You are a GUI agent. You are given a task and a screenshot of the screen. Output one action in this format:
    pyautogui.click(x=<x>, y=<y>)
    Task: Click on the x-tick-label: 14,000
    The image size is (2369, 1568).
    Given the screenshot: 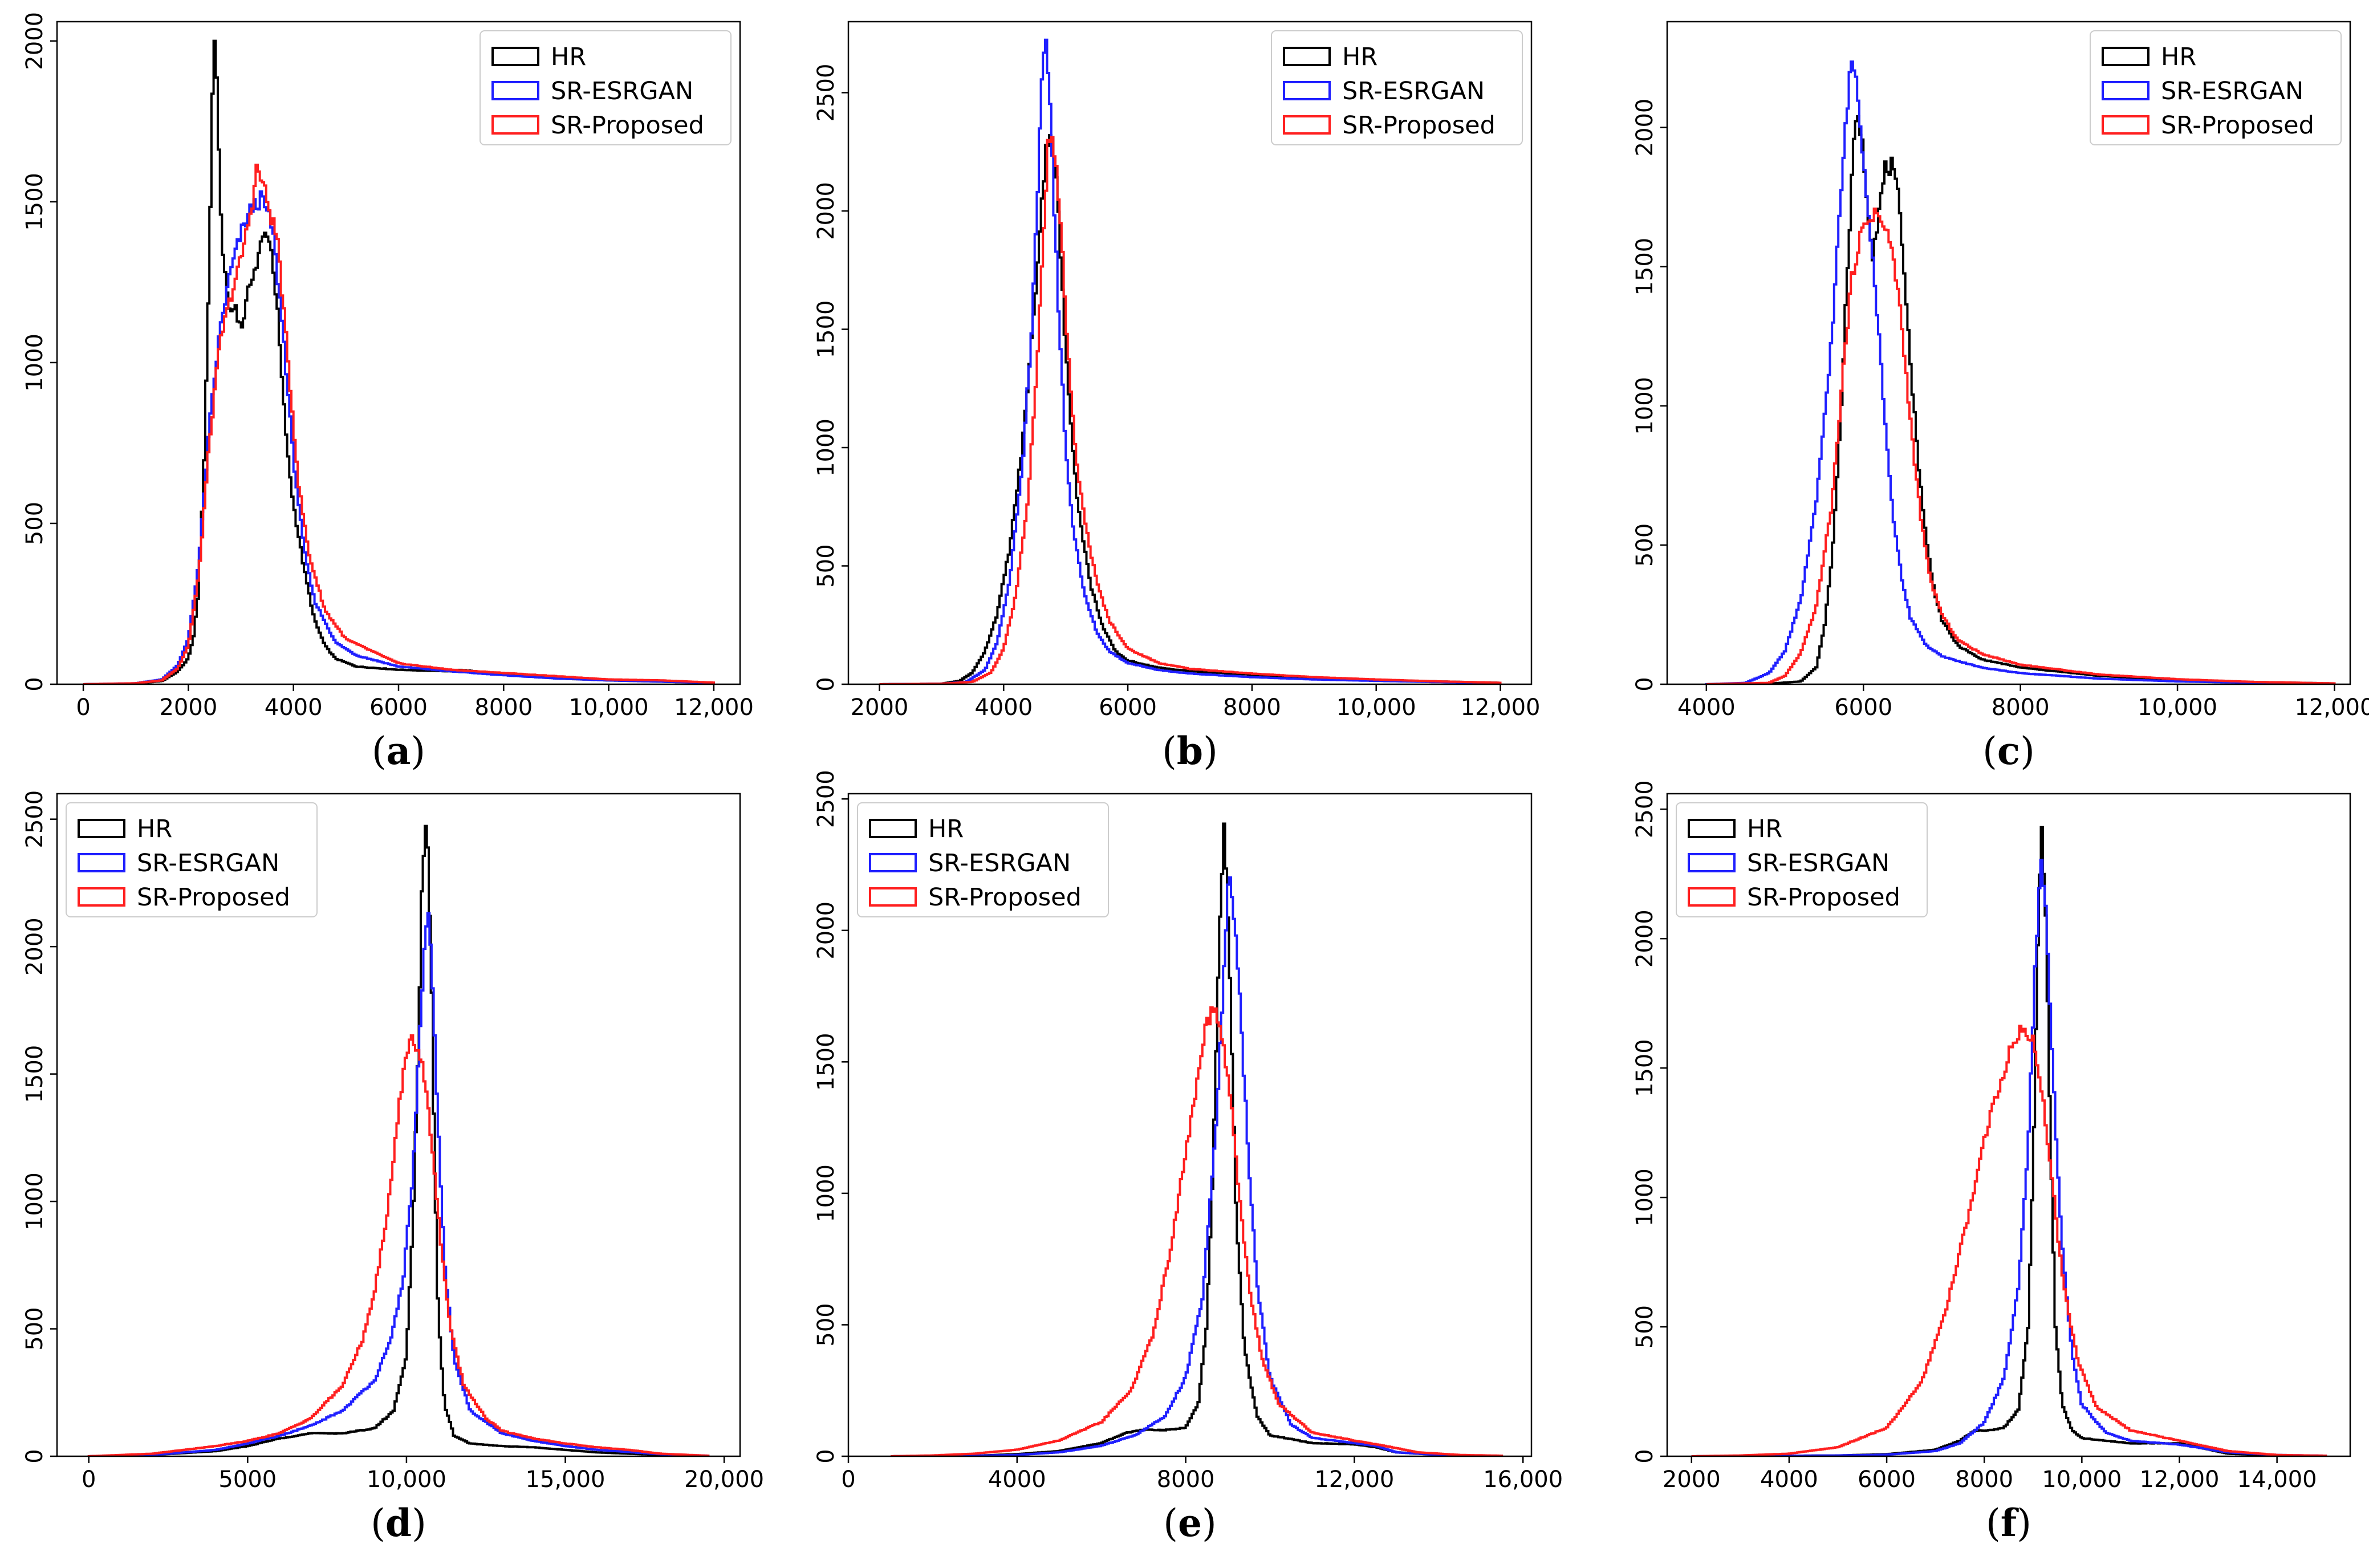 What is the action you would take?
    pyautogui.click(x=2277, y=1480)
    